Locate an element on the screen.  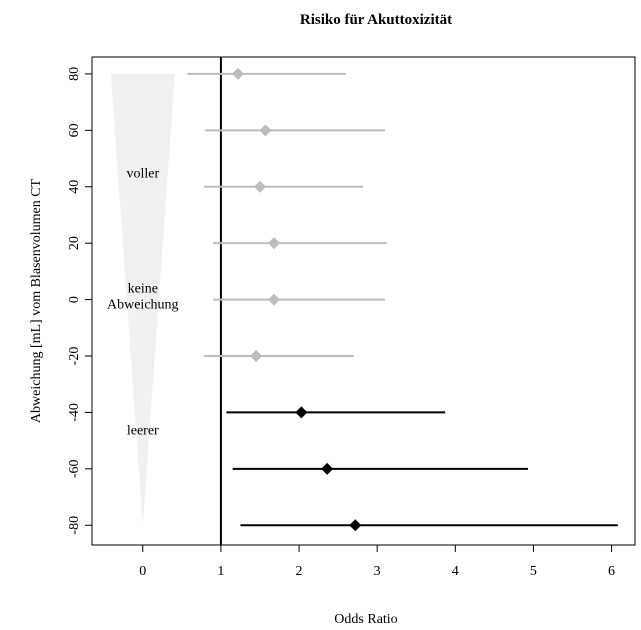
annotation-label: Abweichung is located at coordinates (143, 304).